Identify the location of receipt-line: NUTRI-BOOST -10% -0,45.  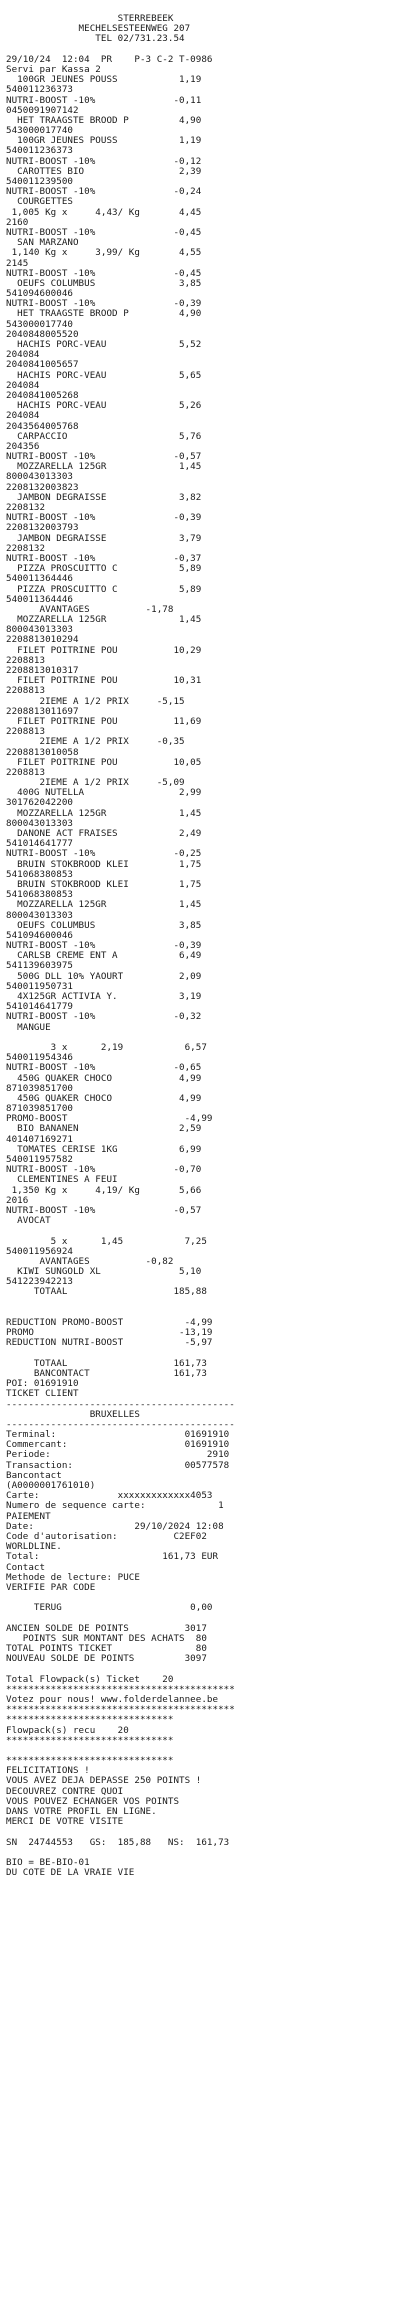
(104, 273).